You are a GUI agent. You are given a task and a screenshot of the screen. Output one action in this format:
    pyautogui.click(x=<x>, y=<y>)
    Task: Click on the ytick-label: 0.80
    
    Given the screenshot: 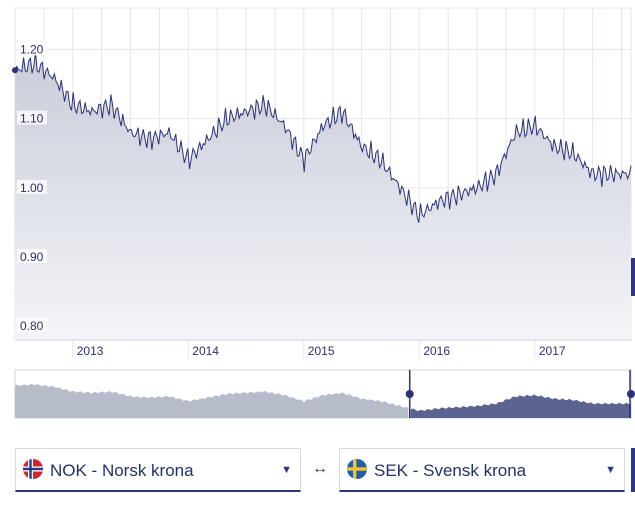 What is the action you would take?
    pyautogui.click(x=32, y=326)
    